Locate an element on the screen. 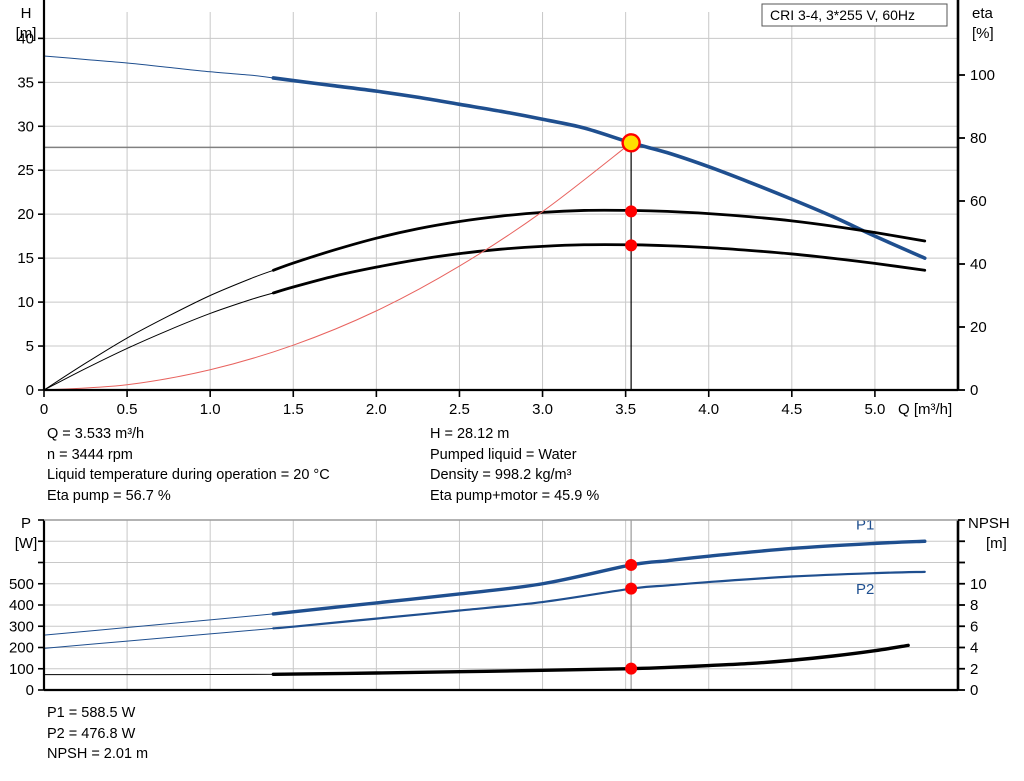 This screenshot has height=781, width=1024. info-npsh: NPSH = 2.01 m is located at coordinates (98, 754).